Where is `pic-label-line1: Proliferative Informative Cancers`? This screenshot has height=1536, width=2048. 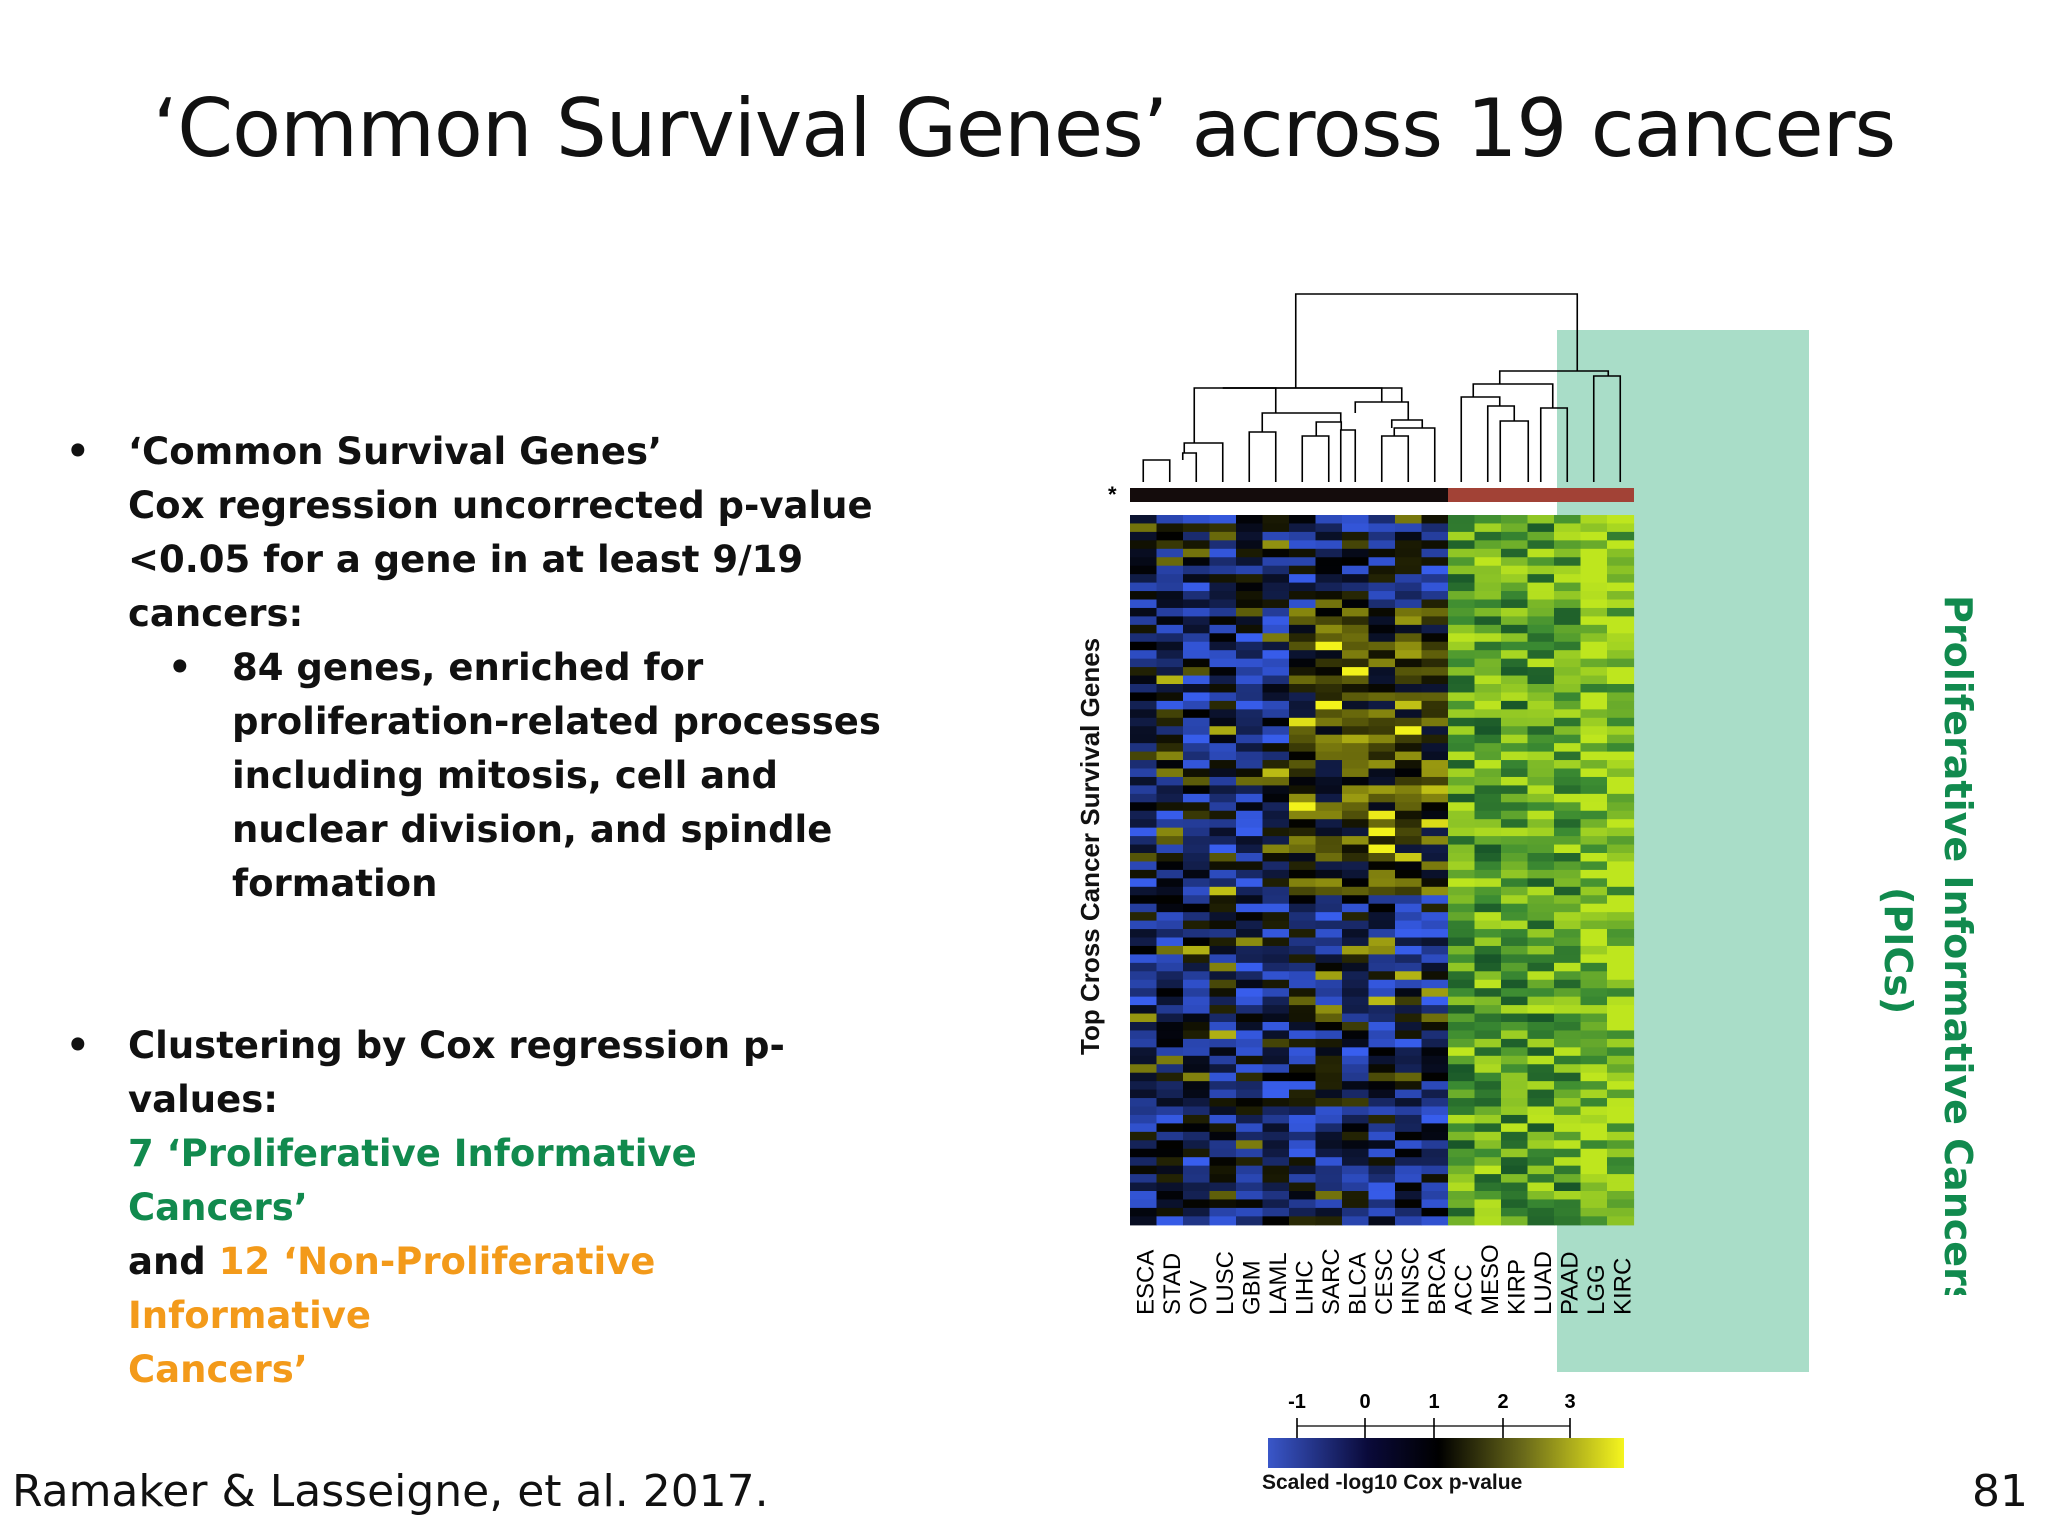
pic-label-line1: Proliferative Informative Cancers is located at coordinates (1955, 945).